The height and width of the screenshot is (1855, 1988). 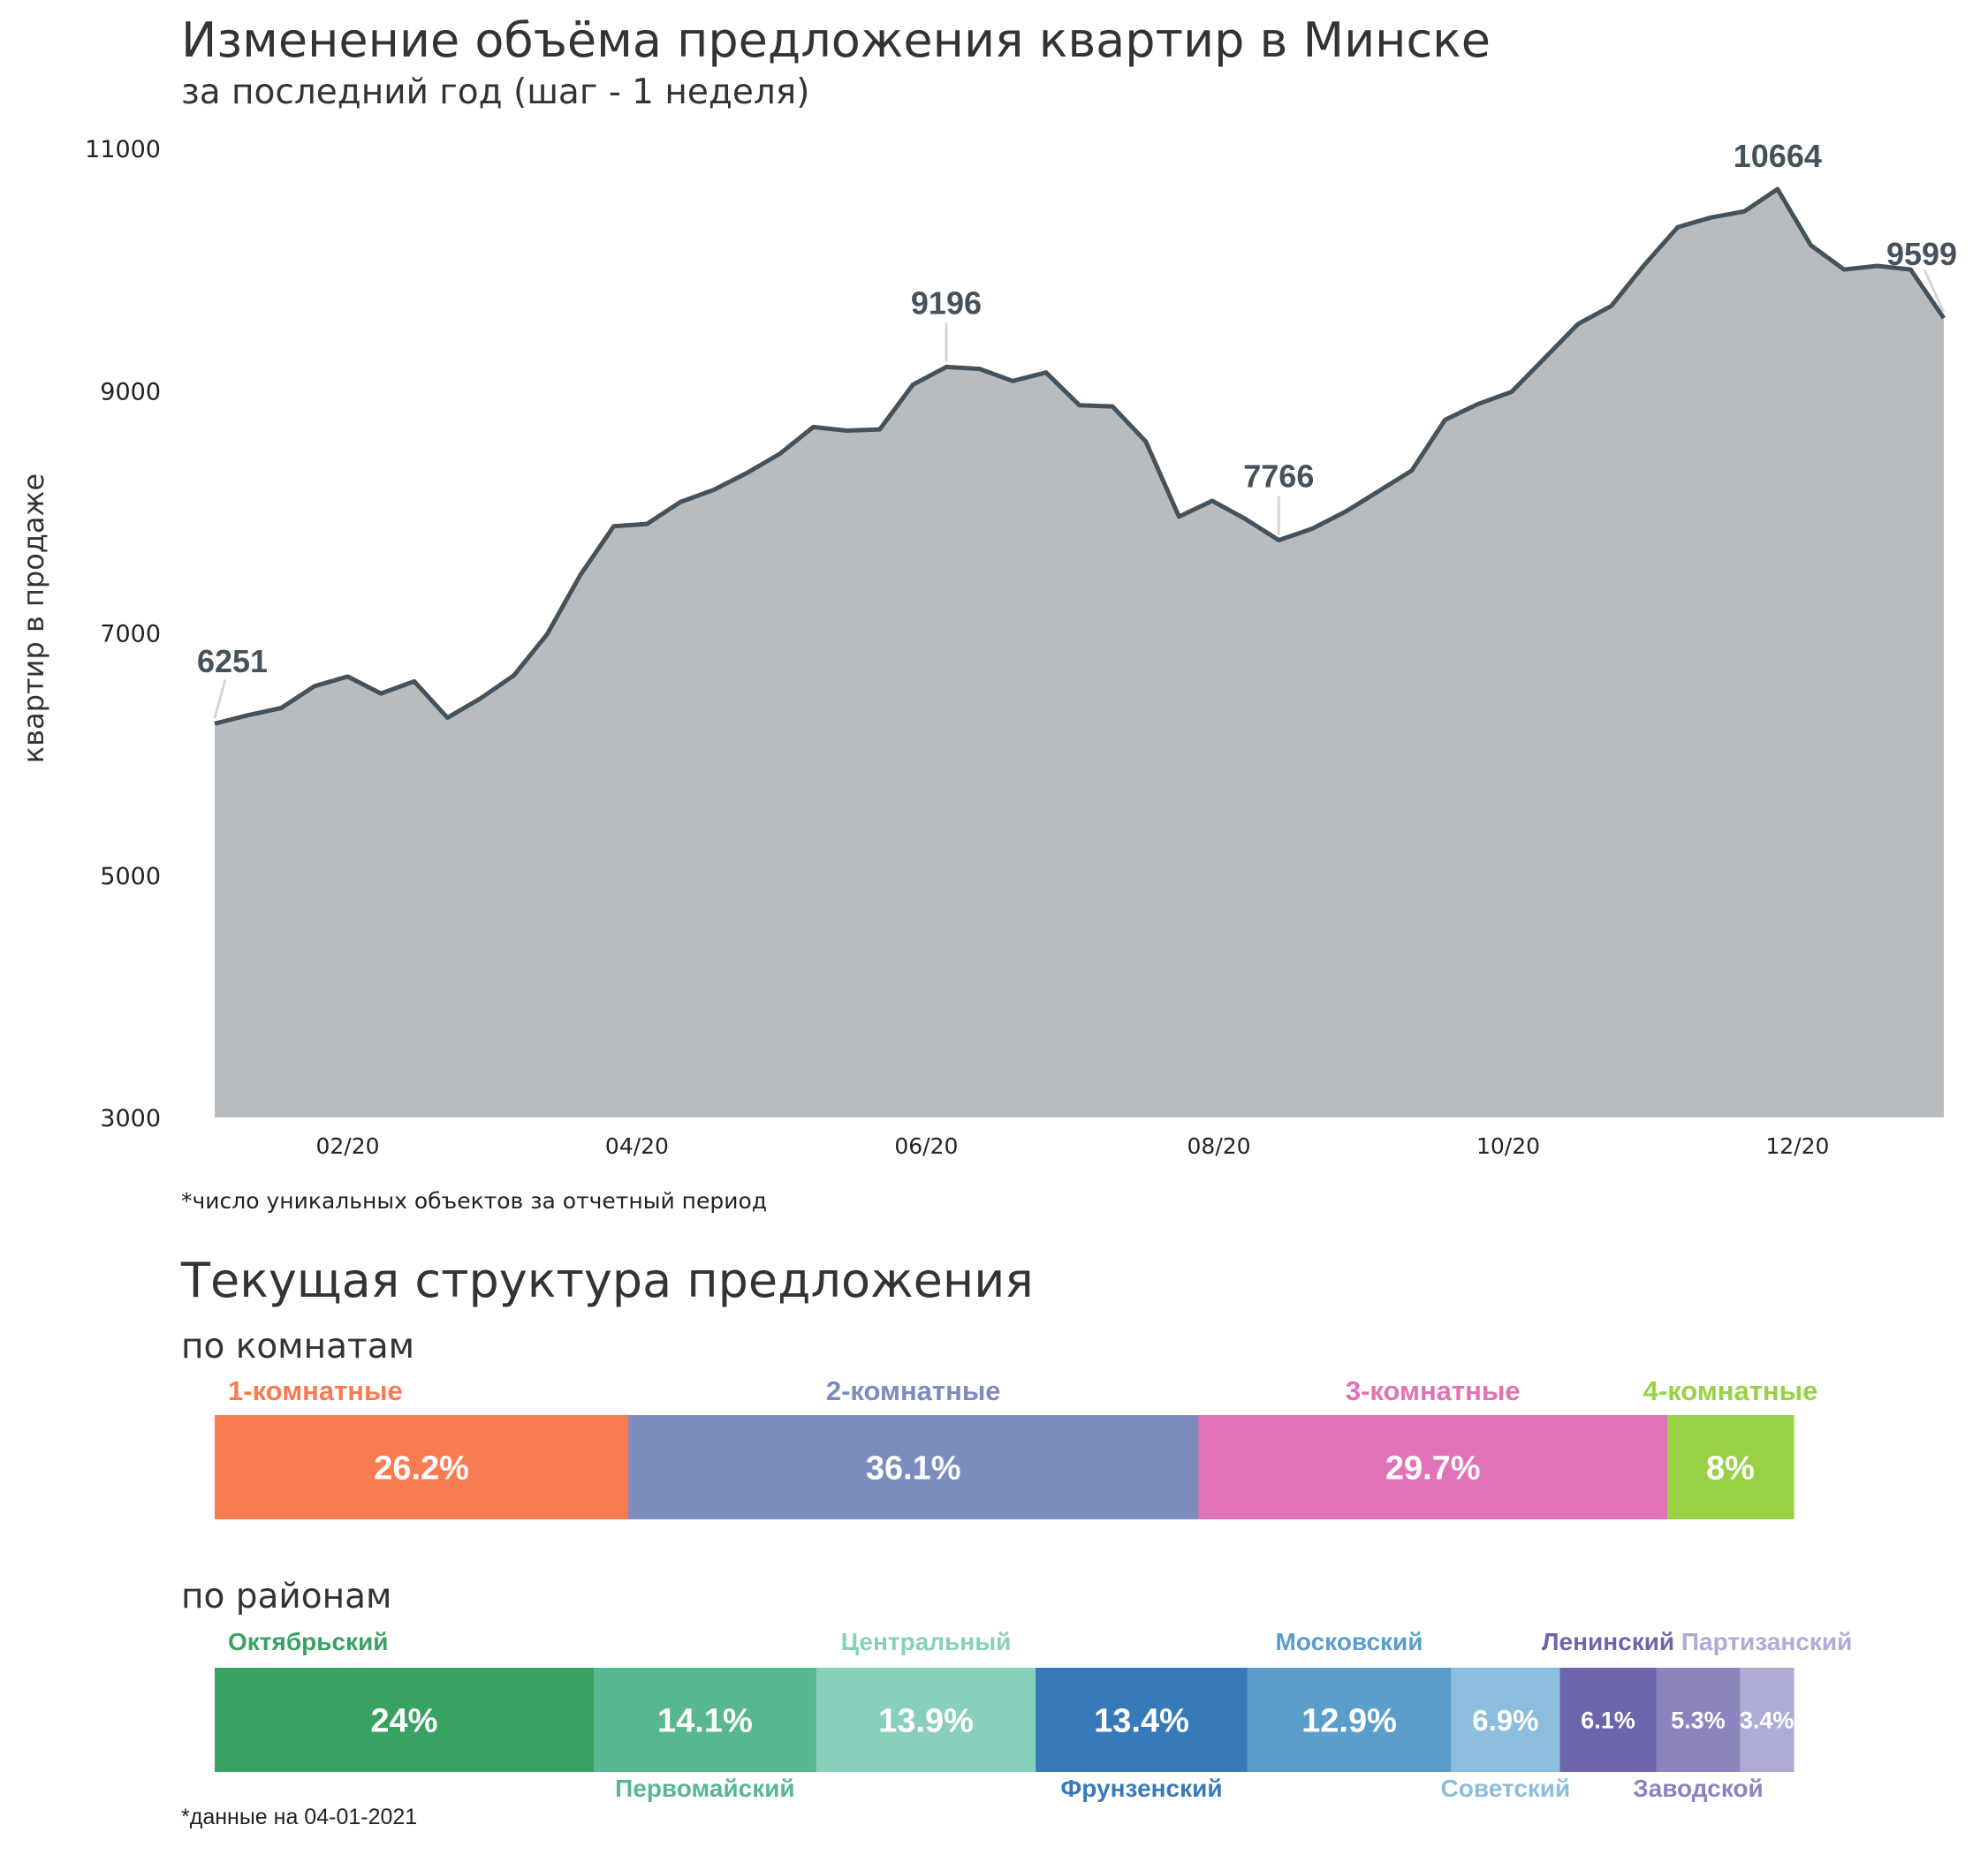 I want to click on x-tick-label: 02/20, so click(x=348, y=1146).